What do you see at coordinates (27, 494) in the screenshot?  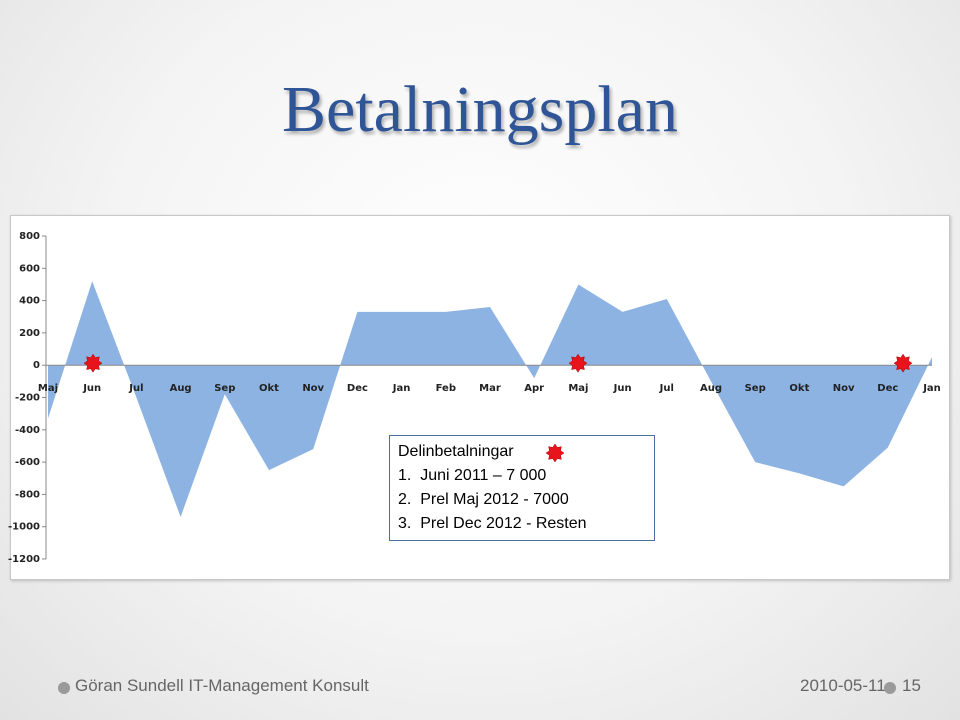 I see `y-tick-label: -800` at bounding box center [27, 494].